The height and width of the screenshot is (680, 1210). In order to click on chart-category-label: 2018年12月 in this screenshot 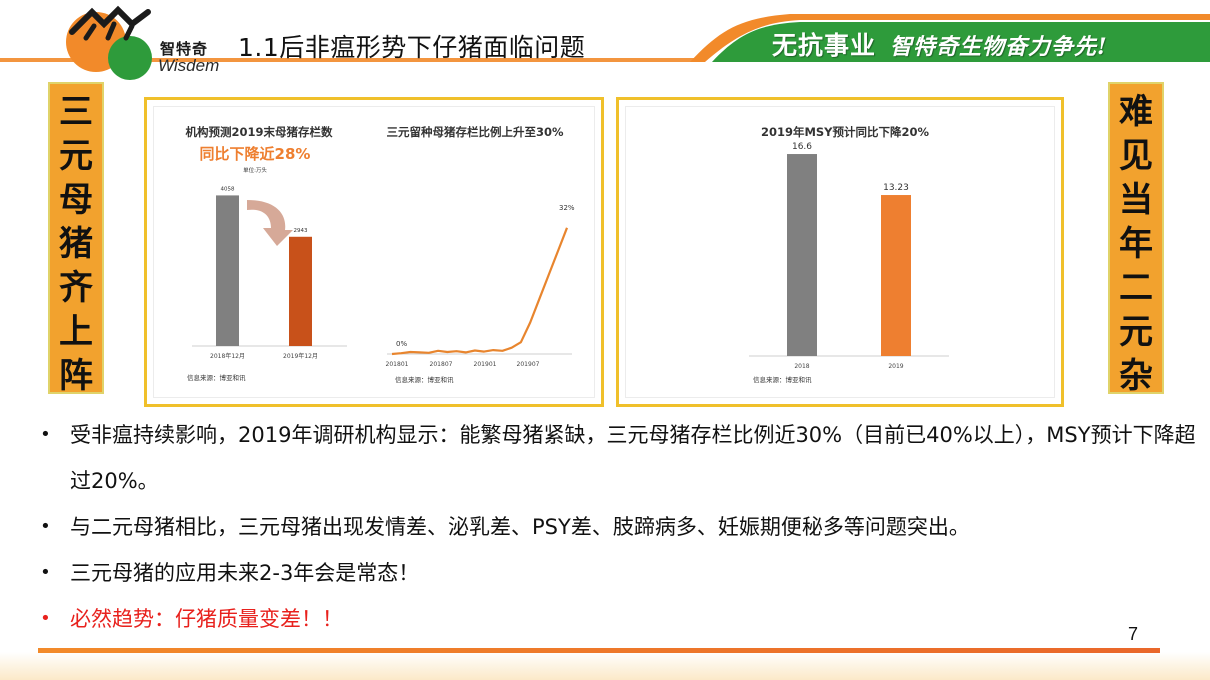, I will do `click(227, 356)`.